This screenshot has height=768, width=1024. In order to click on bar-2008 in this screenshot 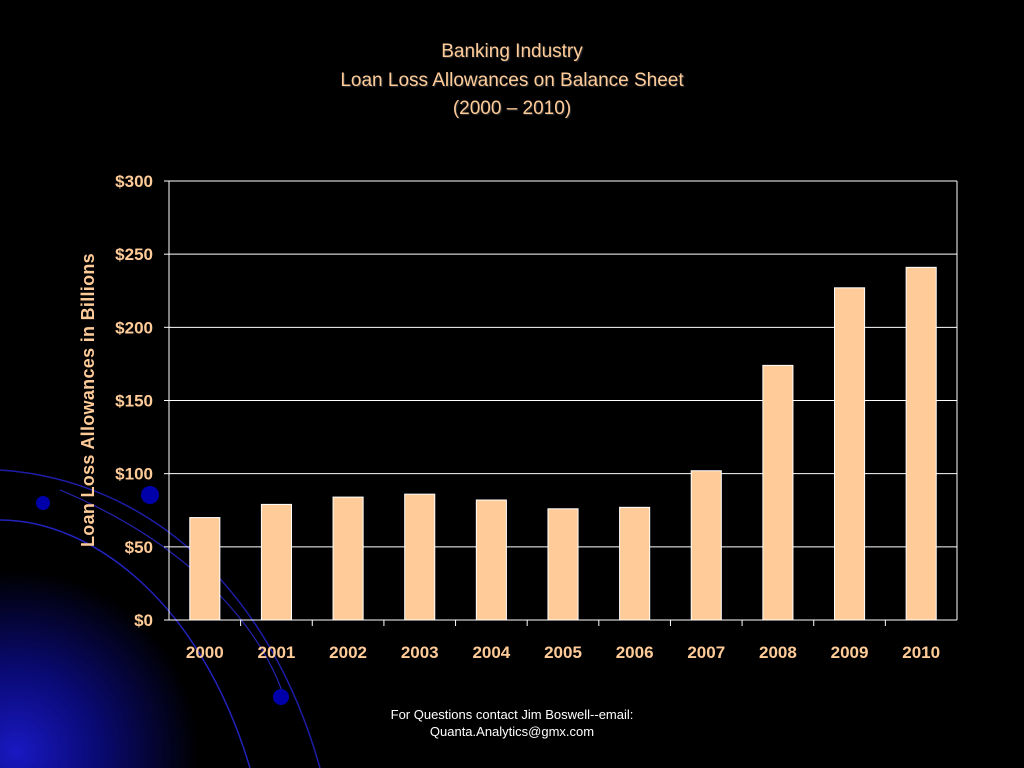, I will do `click(778, 492)`.